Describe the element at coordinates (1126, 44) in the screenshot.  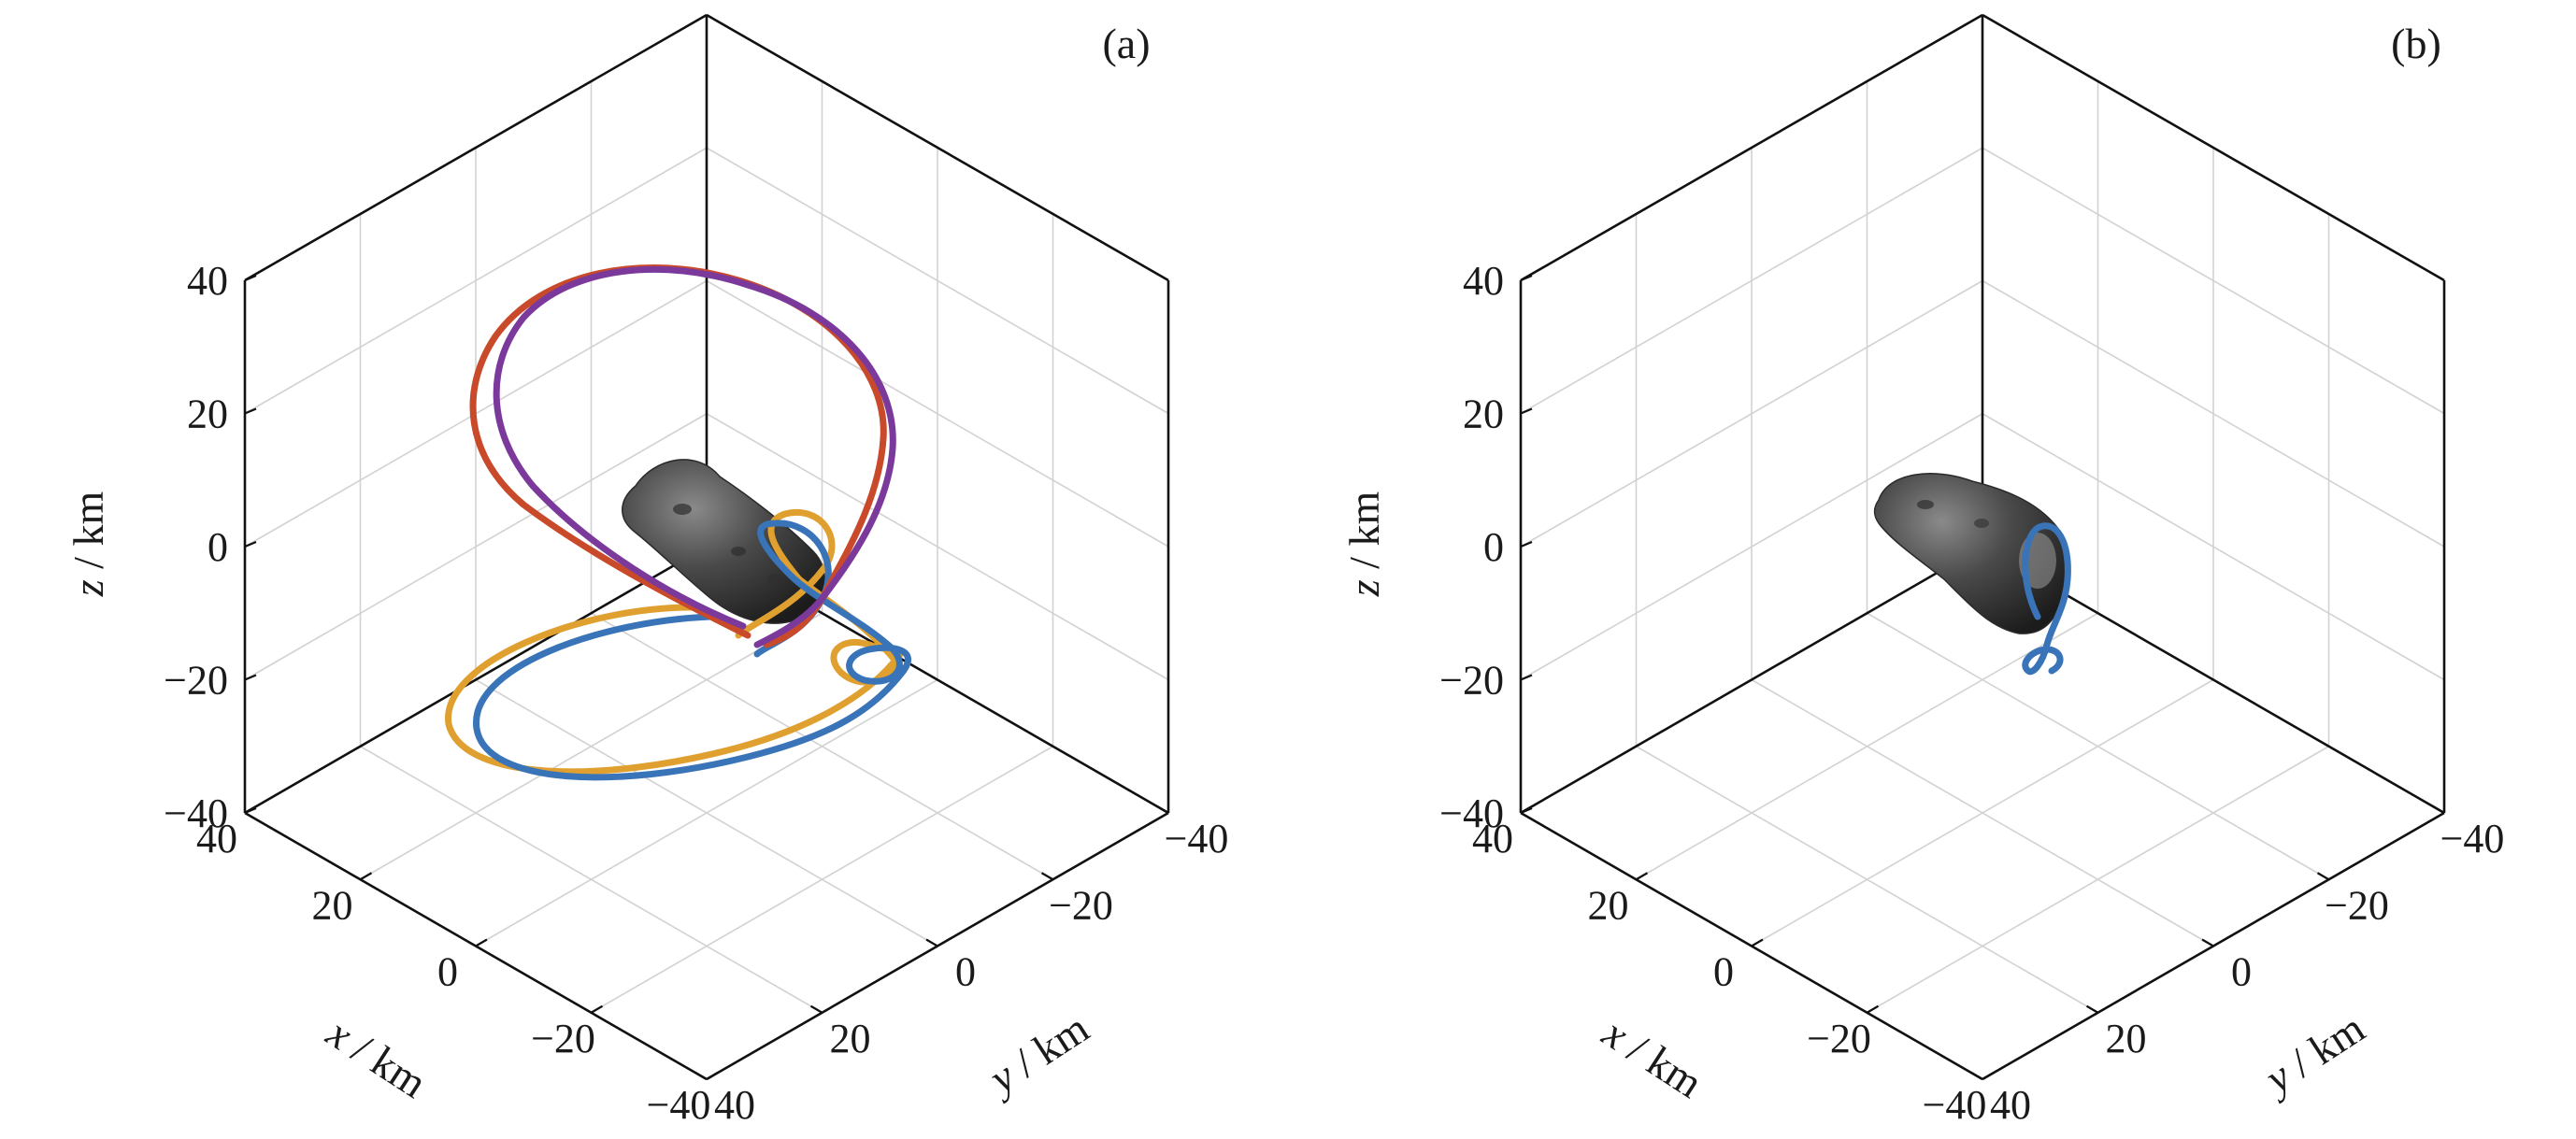
I see `panel-label: (a)` at that location.